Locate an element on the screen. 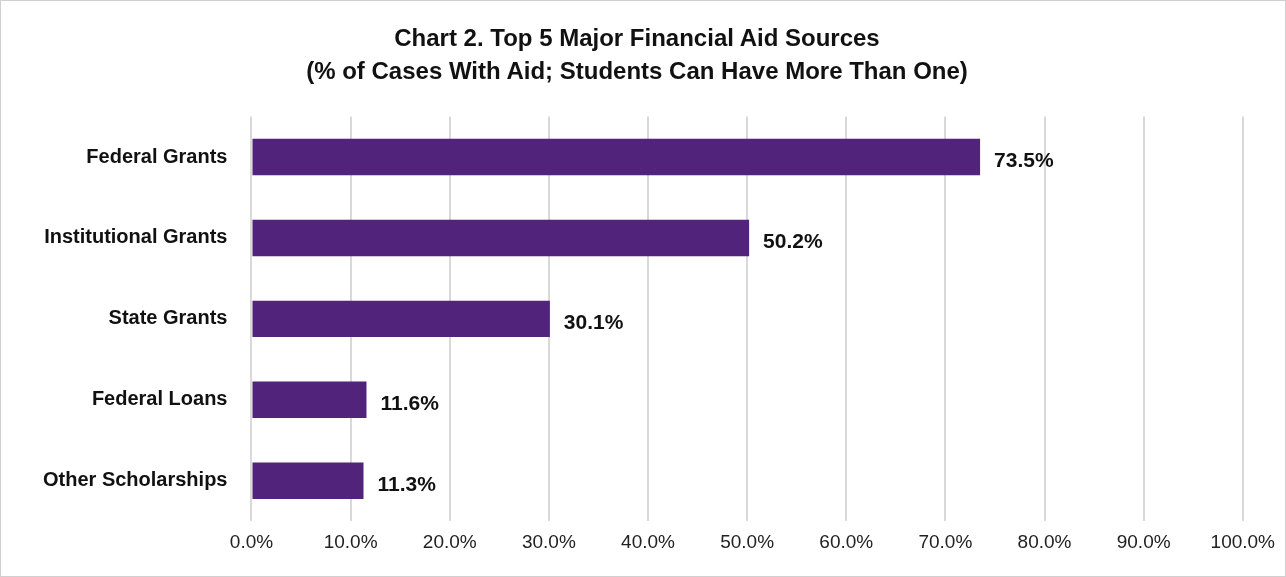  x-tick-label: 70.0% is located at coordinates (945, 541).